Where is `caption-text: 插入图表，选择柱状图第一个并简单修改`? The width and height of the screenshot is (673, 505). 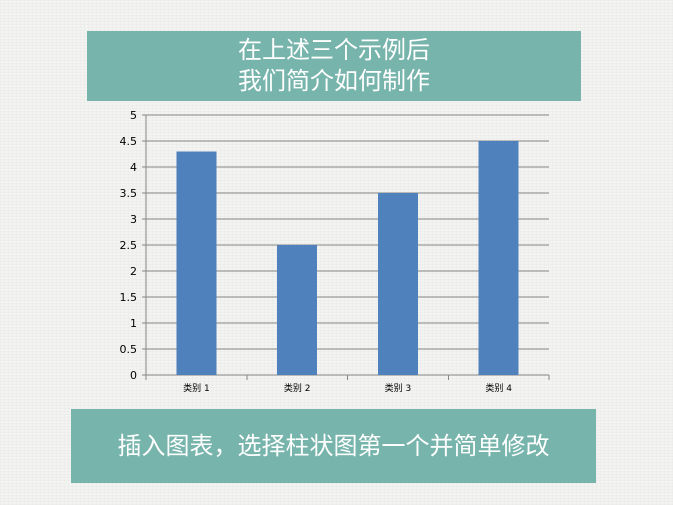
caption-text: 插入图表，选择柱状图第一个并简单修改 is located at coordinates (333, 446).